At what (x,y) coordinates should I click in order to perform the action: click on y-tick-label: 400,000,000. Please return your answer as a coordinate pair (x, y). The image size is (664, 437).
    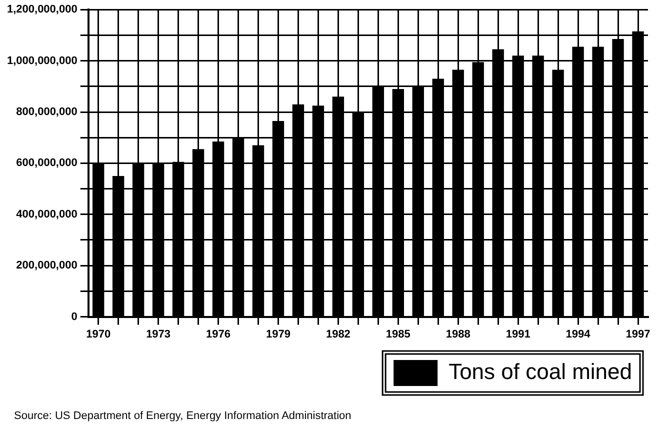
    Looking at the image, I should click on (47, 214).